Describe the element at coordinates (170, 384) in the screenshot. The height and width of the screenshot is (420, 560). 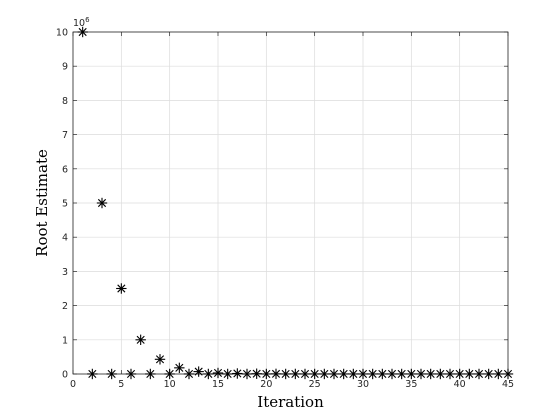
I see `x-tick-label: 10` at that location.